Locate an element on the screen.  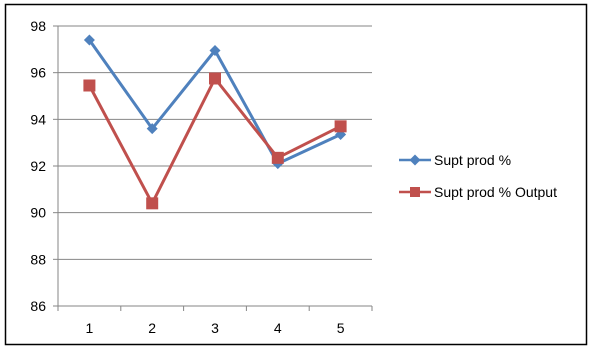
legend-diamond-icon is located at coordinates (415, 160).